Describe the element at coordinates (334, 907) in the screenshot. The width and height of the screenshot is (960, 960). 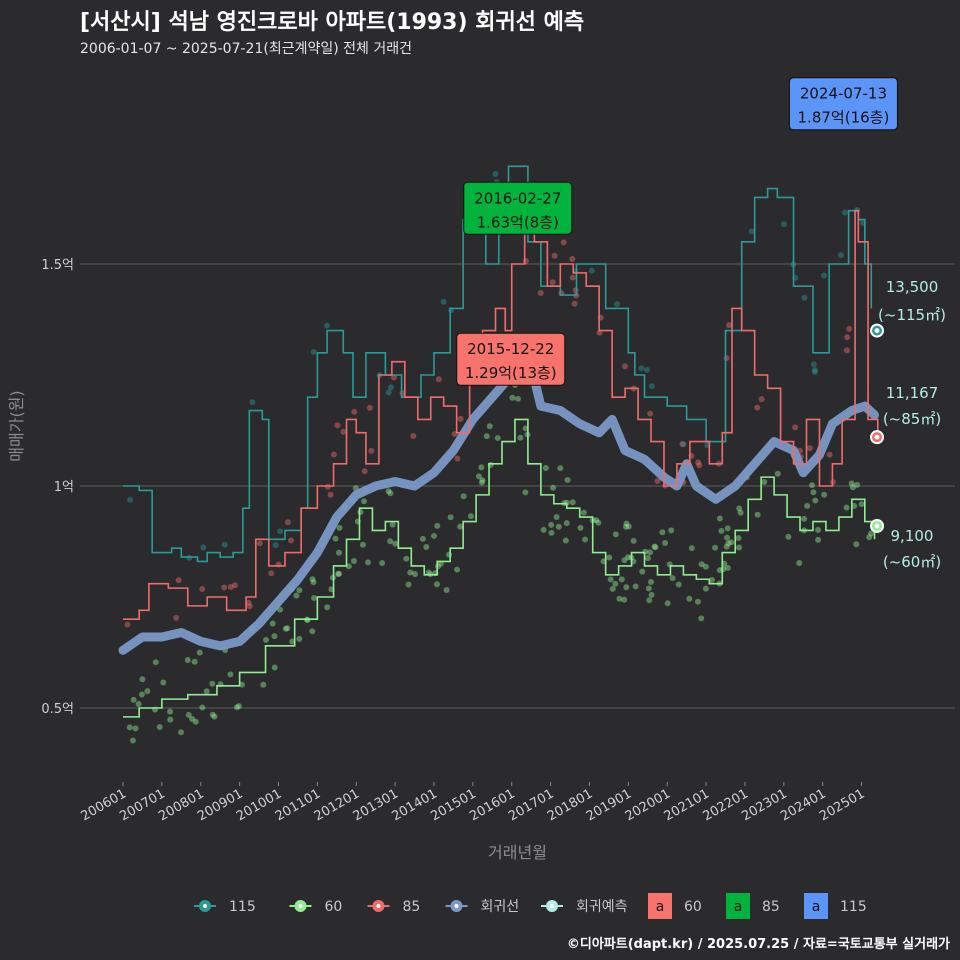
I see `legend-label: 60` at that location.